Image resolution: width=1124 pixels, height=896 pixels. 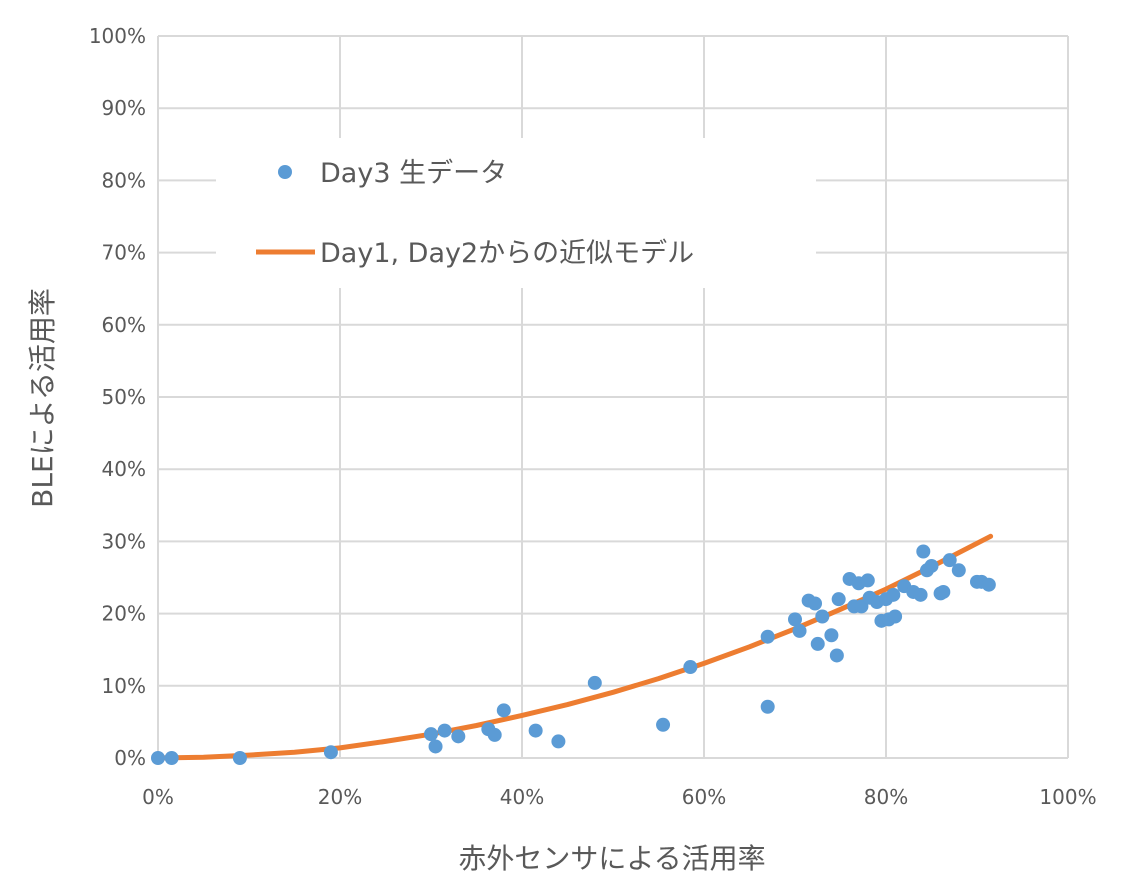 I want to click on x-tick-label: 60%, so click(x=704, y=797).